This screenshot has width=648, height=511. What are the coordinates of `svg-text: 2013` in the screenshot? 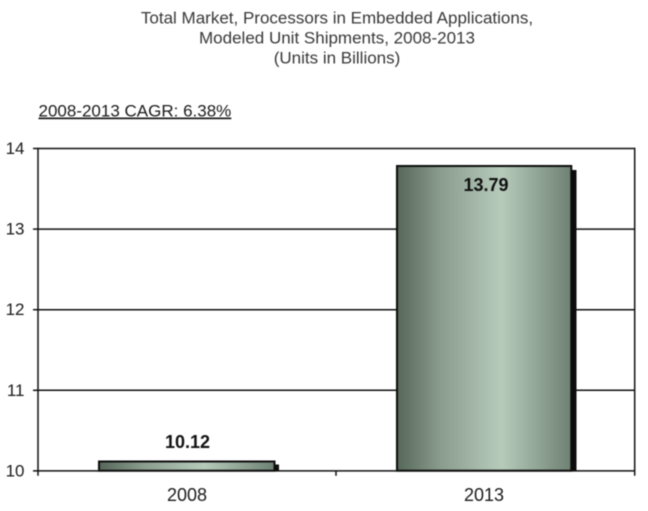 It's located at (484, 495).